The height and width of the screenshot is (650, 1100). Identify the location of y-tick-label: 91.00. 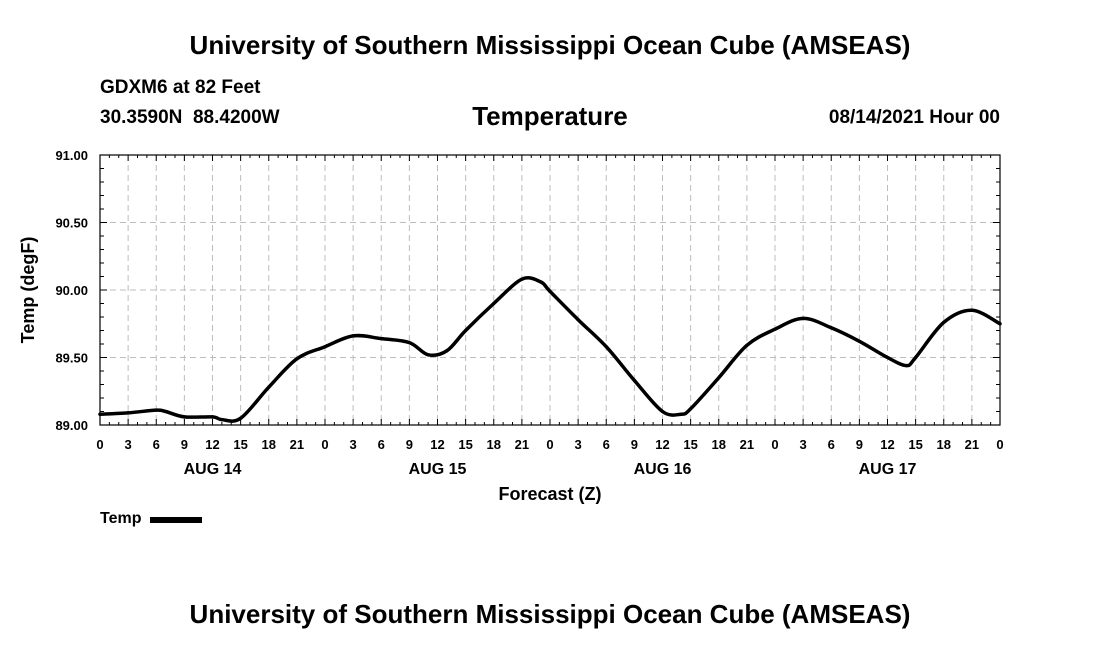
(71, 155).